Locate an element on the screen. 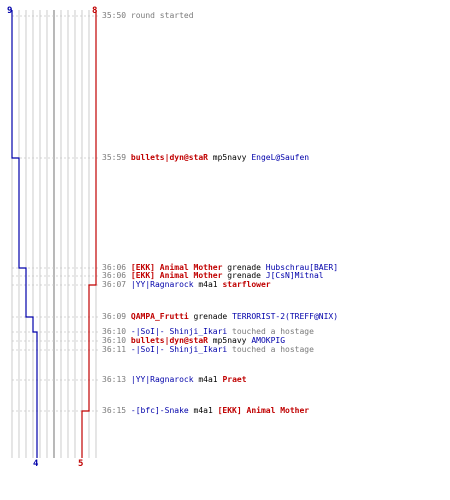 The height and width of the screenshot is (500, 450). log-part: AMOKPIG is located at coordinates (268, 340).